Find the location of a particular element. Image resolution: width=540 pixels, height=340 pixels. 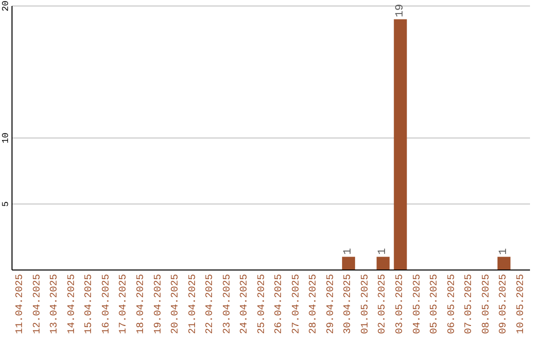

x-tick-label: 19.04.2025 is located at coordinates (158, 304).